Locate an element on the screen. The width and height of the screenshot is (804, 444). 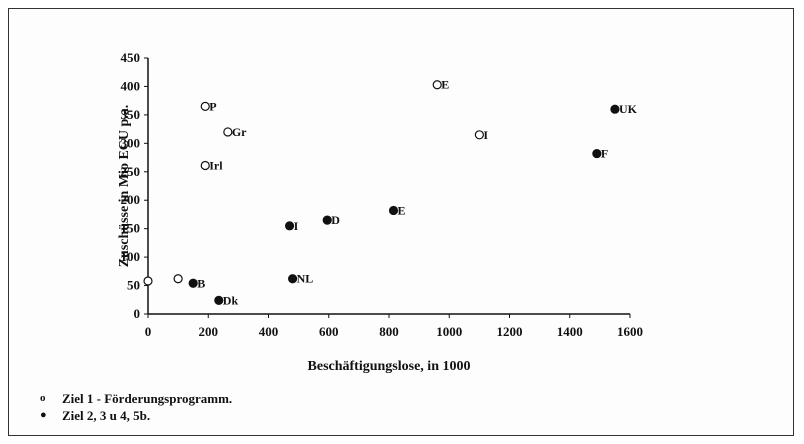
y-axis-label: Zuschüsse in Mio ECU p.a. is located at coordinates (124, 186).